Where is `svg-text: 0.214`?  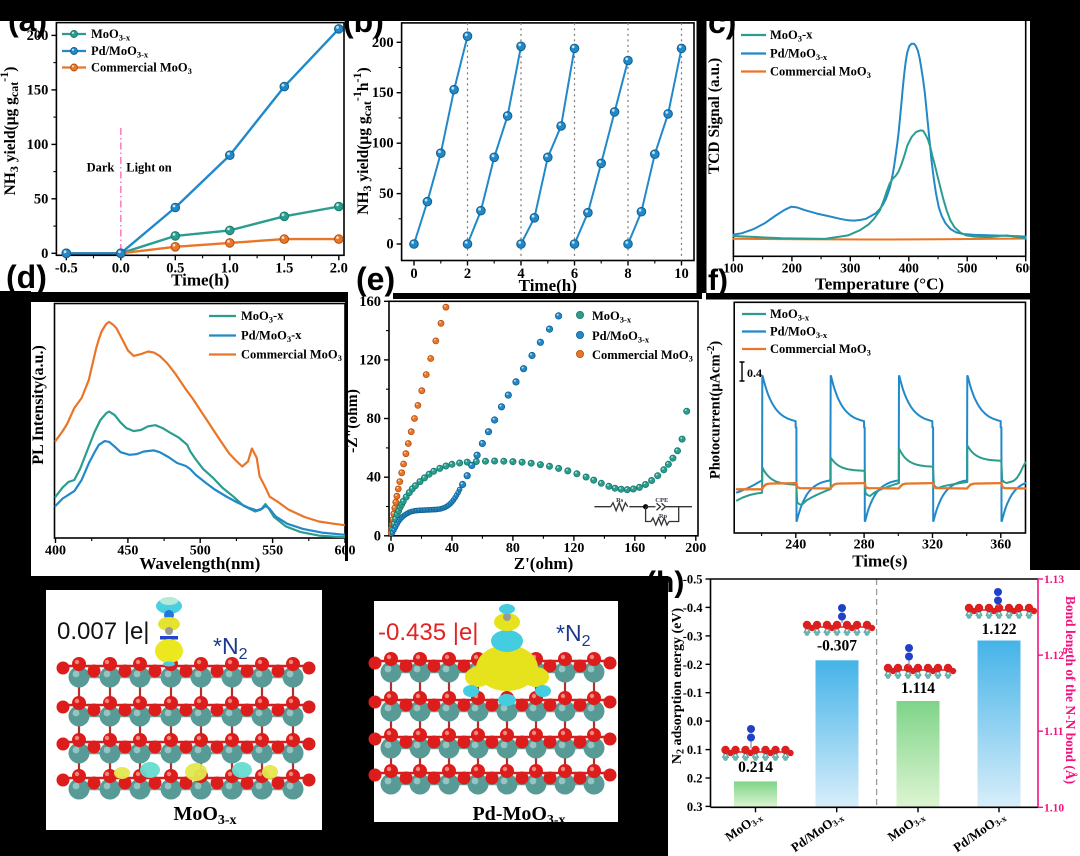
svg-text: 0.214 is located at coordinates (755, 767).